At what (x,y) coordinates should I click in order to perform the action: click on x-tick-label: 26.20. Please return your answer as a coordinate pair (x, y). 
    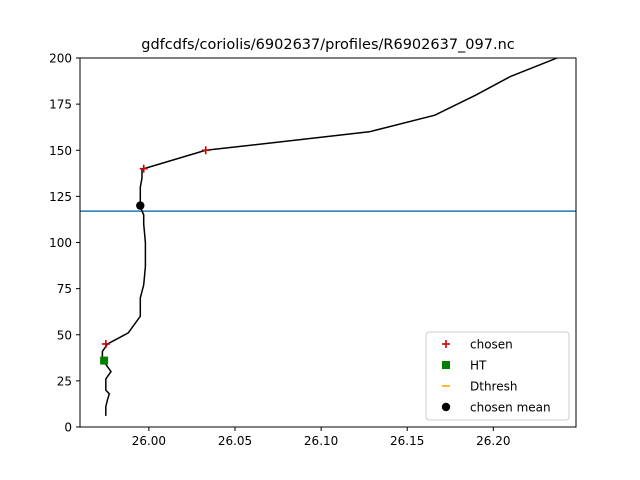
    Looking at the image, I should click on (493, 441).